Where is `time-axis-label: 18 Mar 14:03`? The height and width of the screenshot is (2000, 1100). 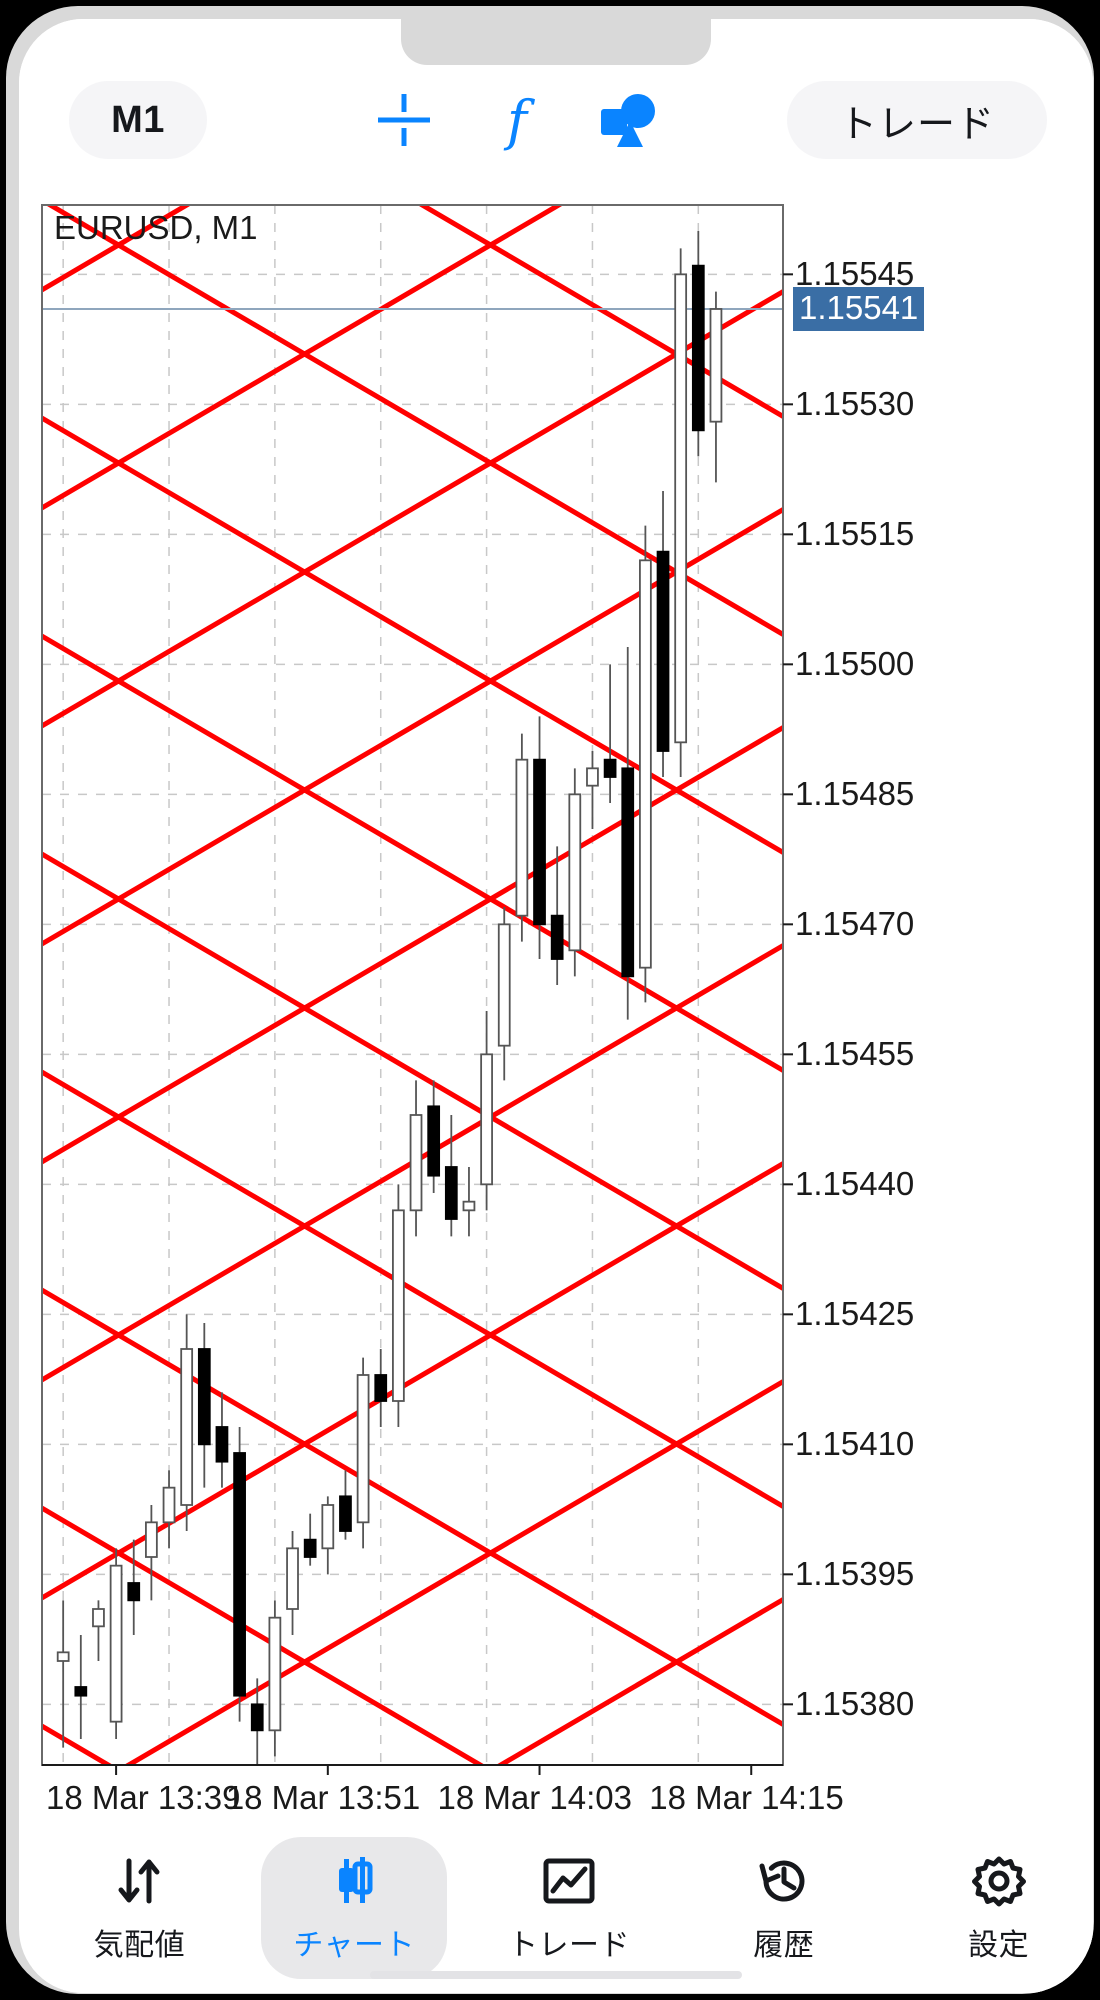 time-axis-label: 18 Mar 14:03 is located at coordinates (534, 1797).